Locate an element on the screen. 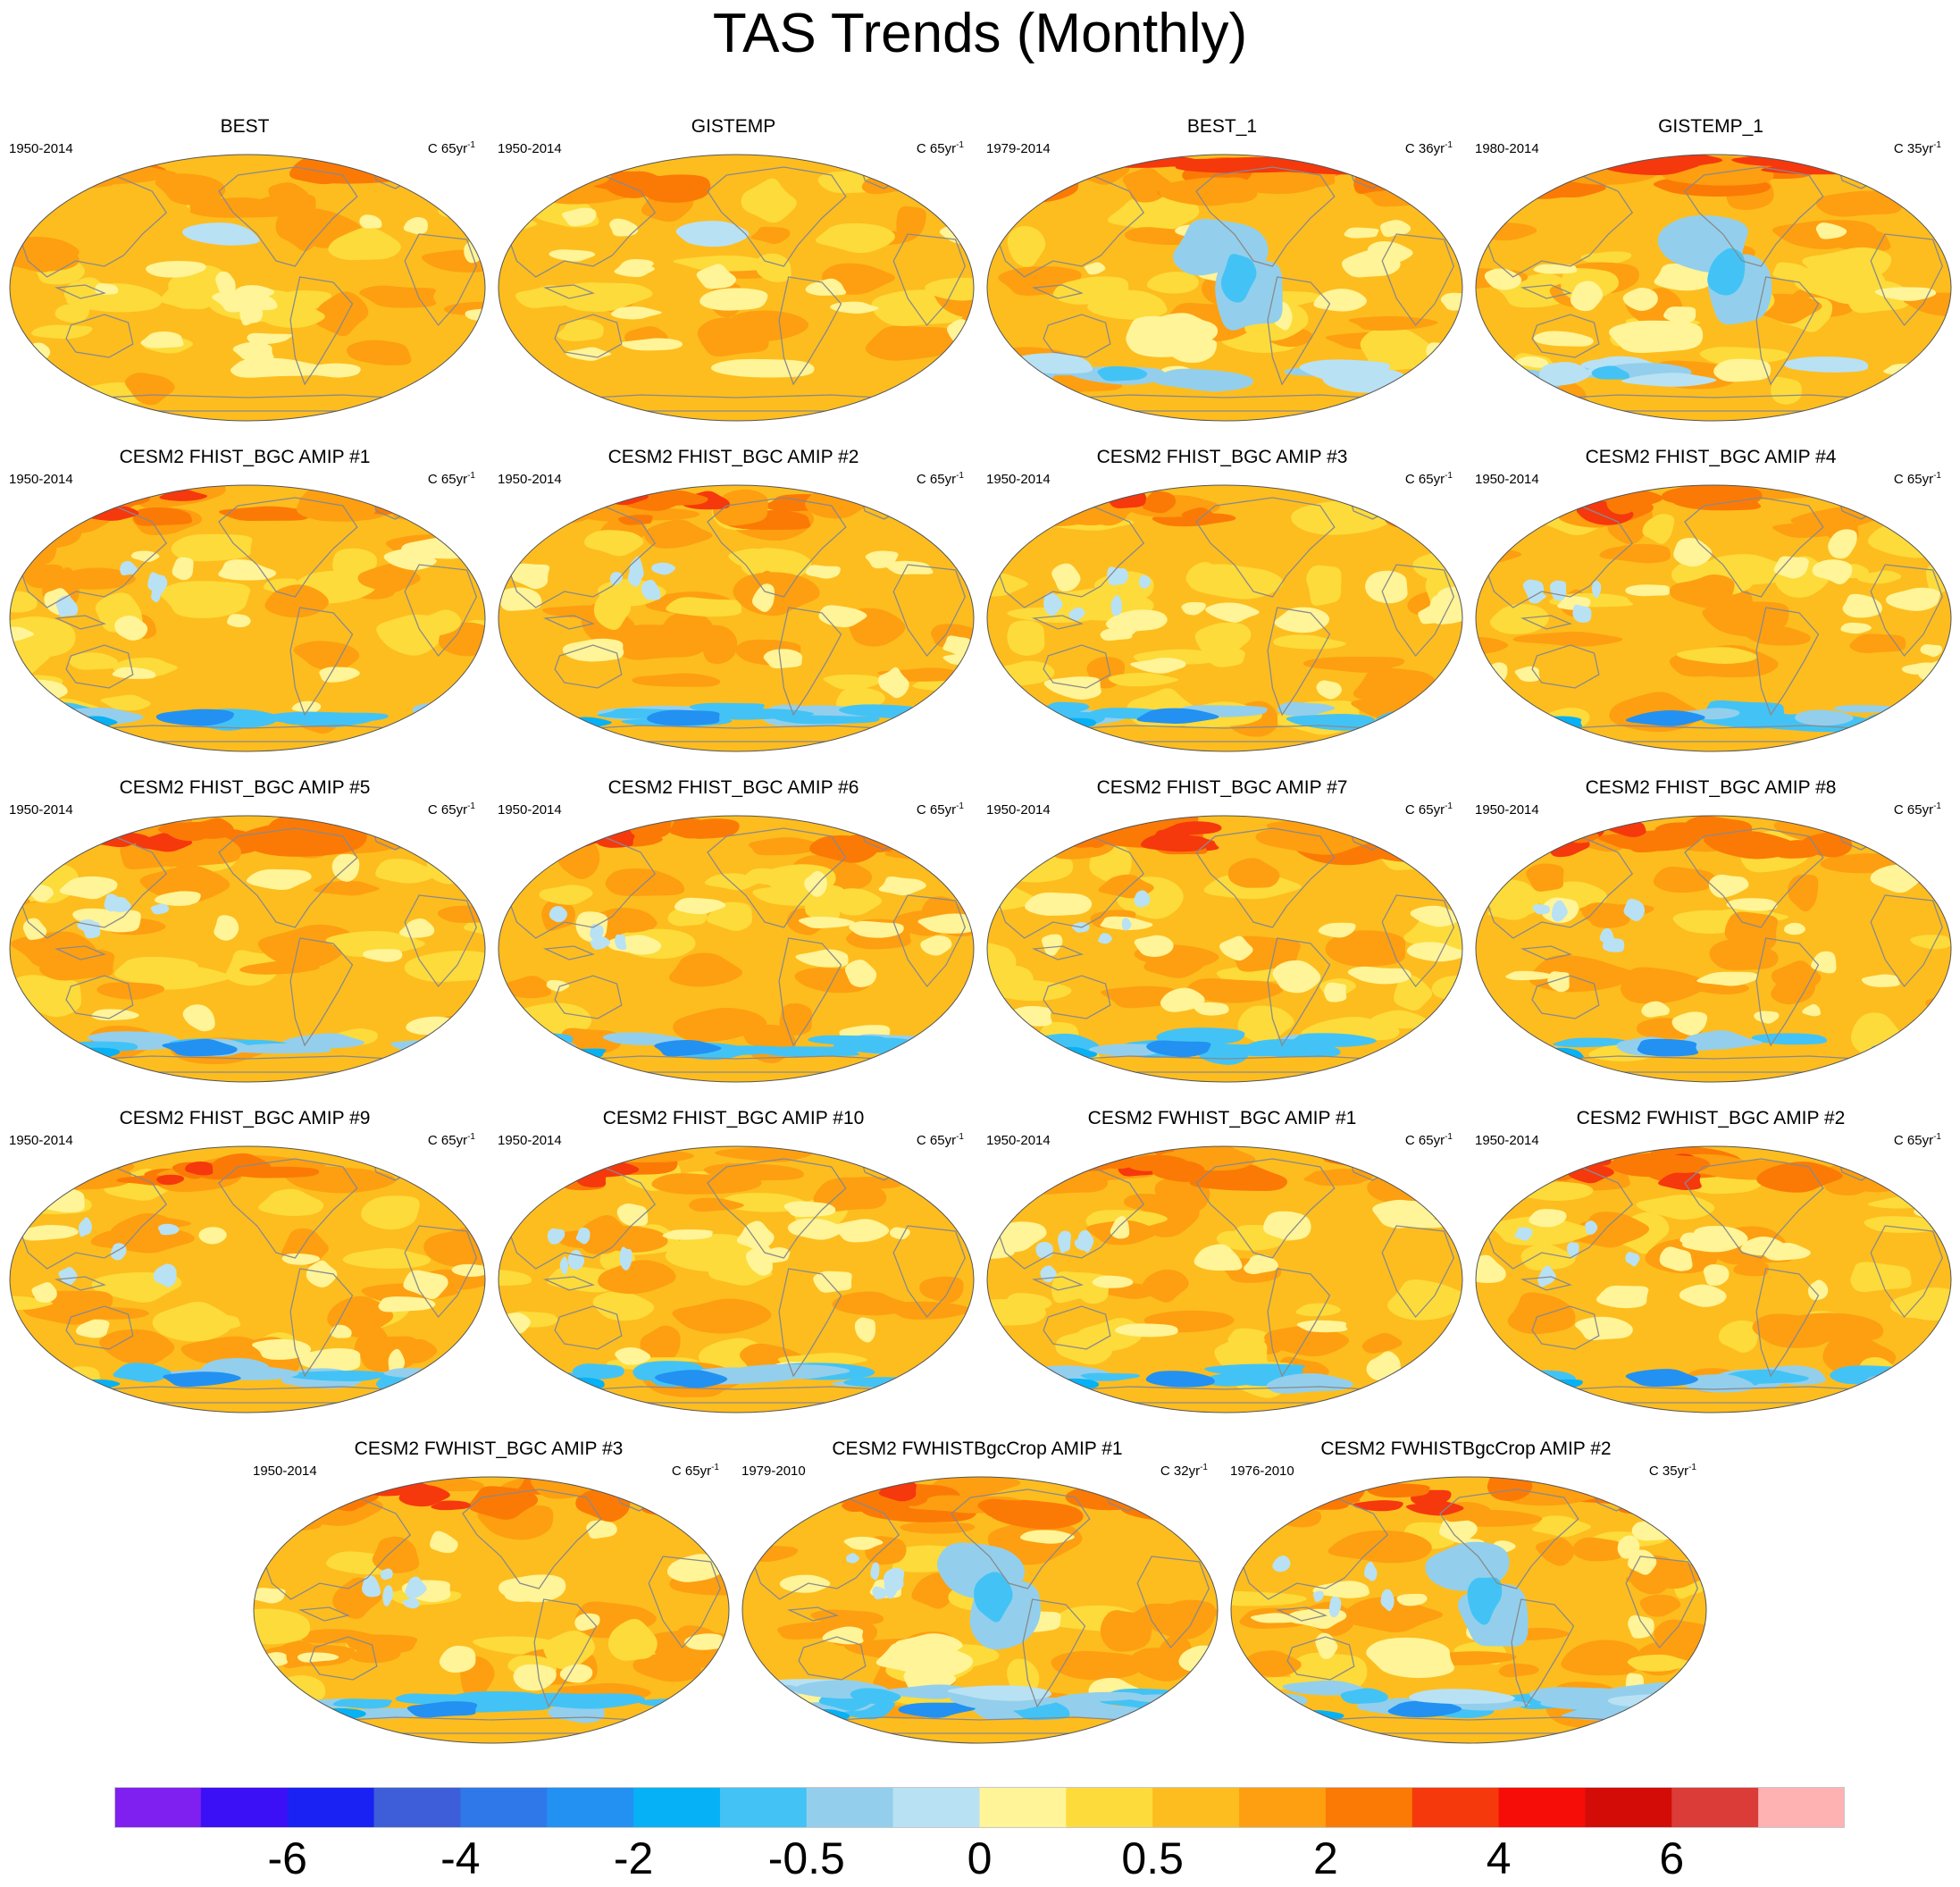 The width and height of the screenshot is (1960, 1887). panel-units-text: C 65yr is located at coordinates (1424, 810).